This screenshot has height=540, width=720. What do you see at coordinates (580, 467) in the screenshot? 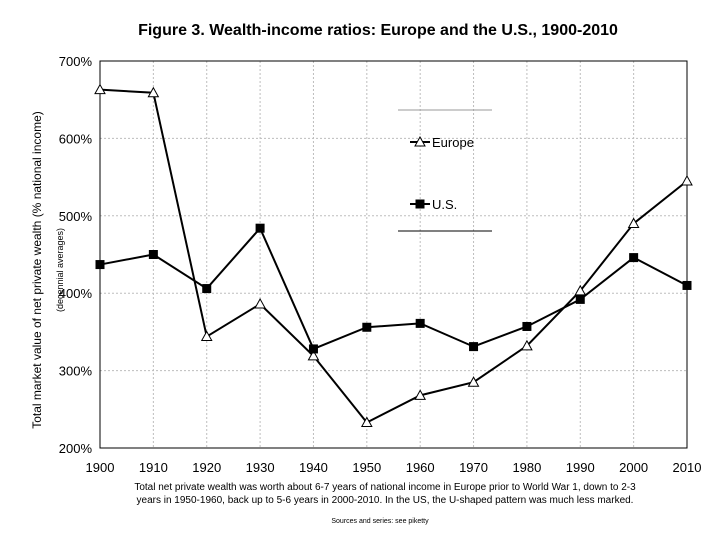
I see `x-tick-label: 1990` at bounding box center [580, 467].